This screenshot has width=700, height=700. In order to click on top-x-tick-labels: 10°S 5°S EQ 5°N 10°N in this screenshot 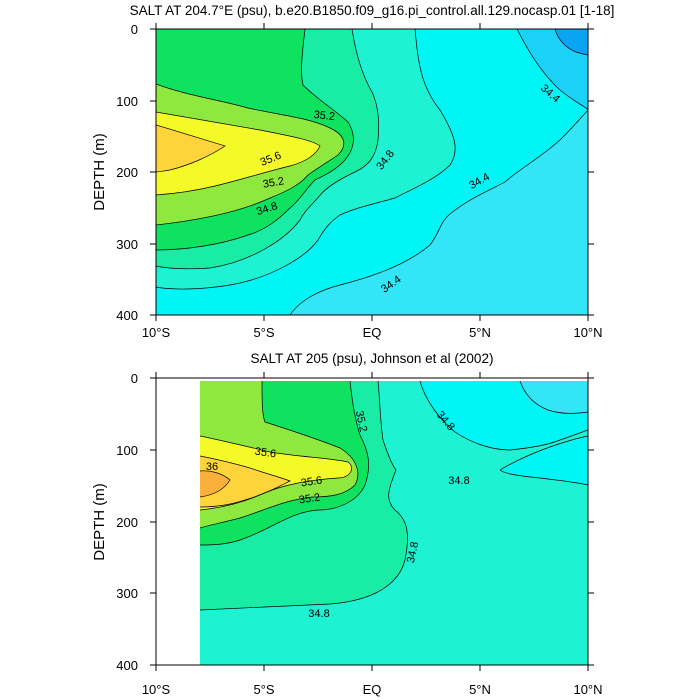, I will do `click(372, 332)`.